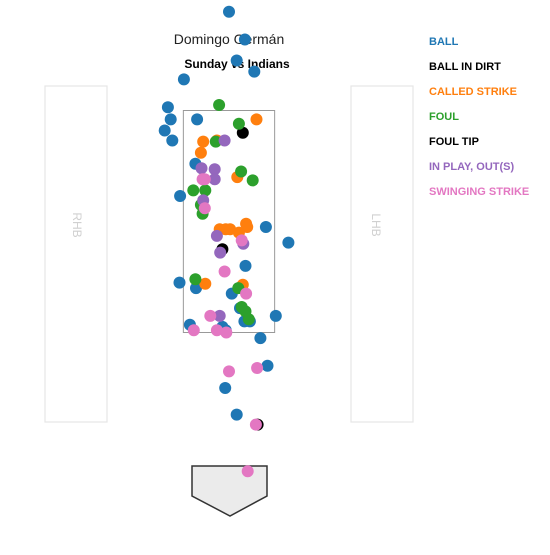 The image size is (550, 555). What do you see at coordinates (471, 167) in the screenshot?
I see `legend-item-in_play_out: IN PLAY, OUT(S)` at bounding box center [471, 167].